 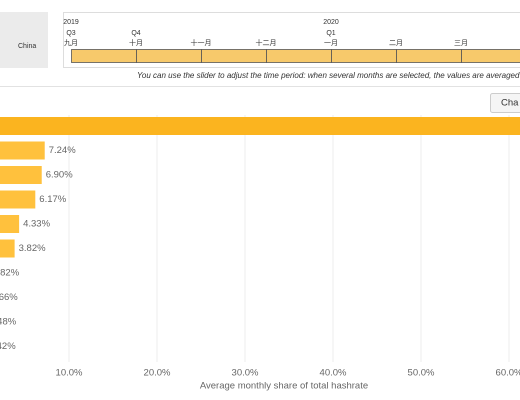 What do you see at coordinates (36, 224) in the screenshot?
I see `value-label: 4.33%` at bounding box center [36, 224].